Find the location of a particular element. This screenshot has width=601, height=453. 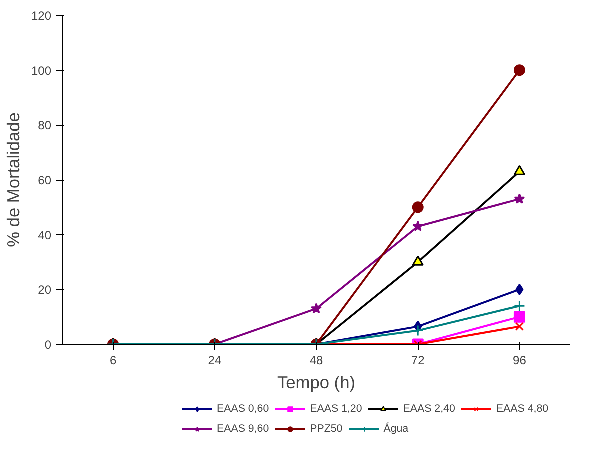

x-tick-label: 48 is located at coordinates (317, 361).